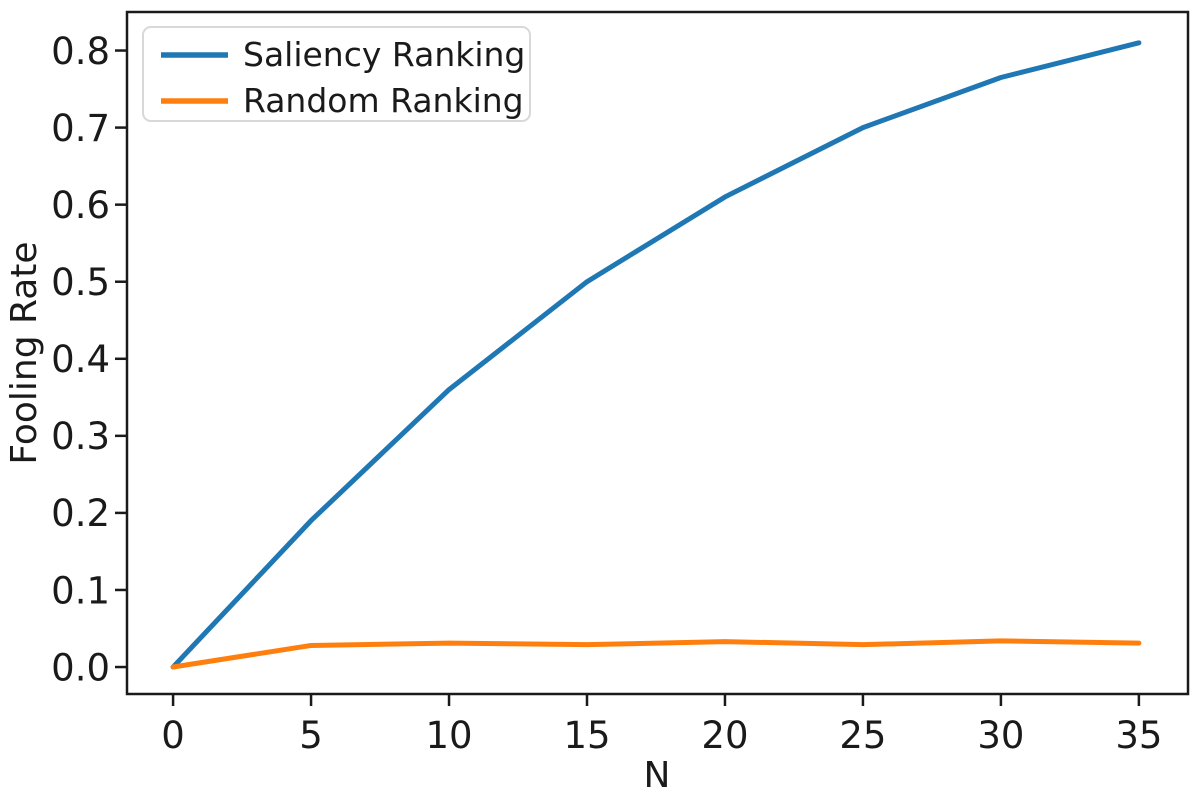 The height and width of the screenshot is (798, 1196). I want to click on x-axis-label: N, so click(657, 775).